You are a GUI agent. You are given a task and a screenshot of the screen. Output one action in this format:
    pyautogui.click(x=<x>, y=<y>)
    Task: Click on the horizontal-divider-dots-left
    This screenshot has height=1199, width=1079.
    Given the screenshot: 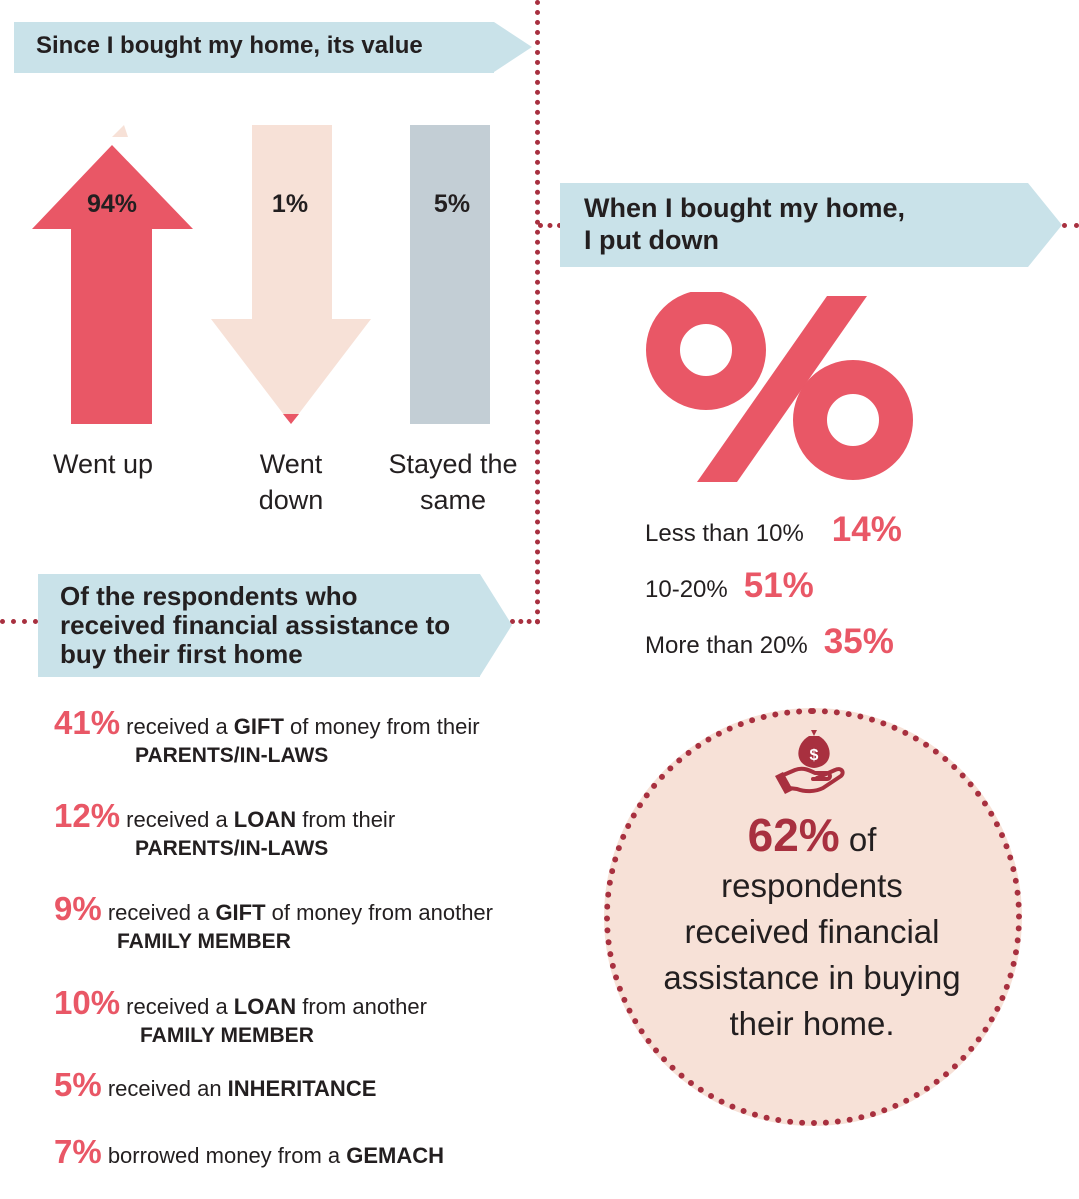 What is the action you would take?
    pyautogui.click(x=19, y=621)
    